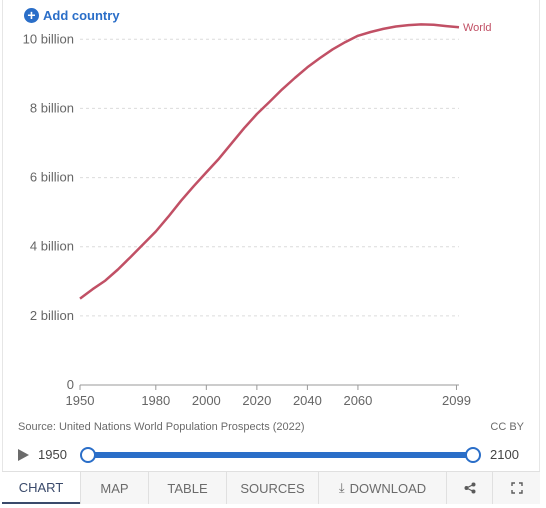  What do you see at coordinates (477, 28) in the screenshot?
I see `series-label-world: World` at bounding box center [477, 28].